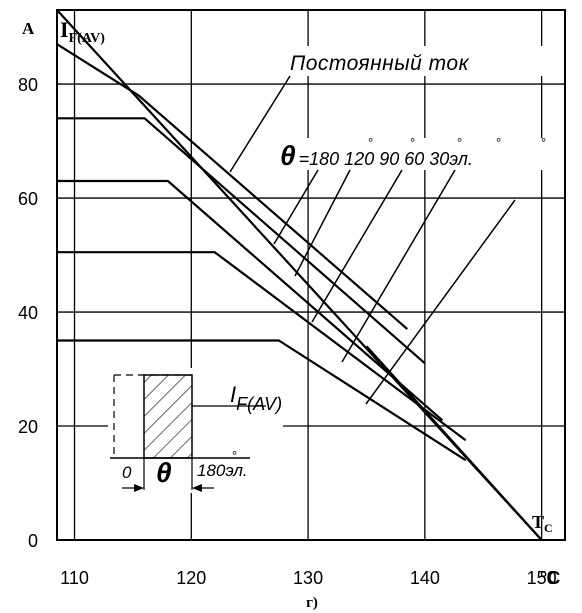 The width and height of the screenshot is (582, 613). I want to click on theta-degree-180: °, so click(370, 142).